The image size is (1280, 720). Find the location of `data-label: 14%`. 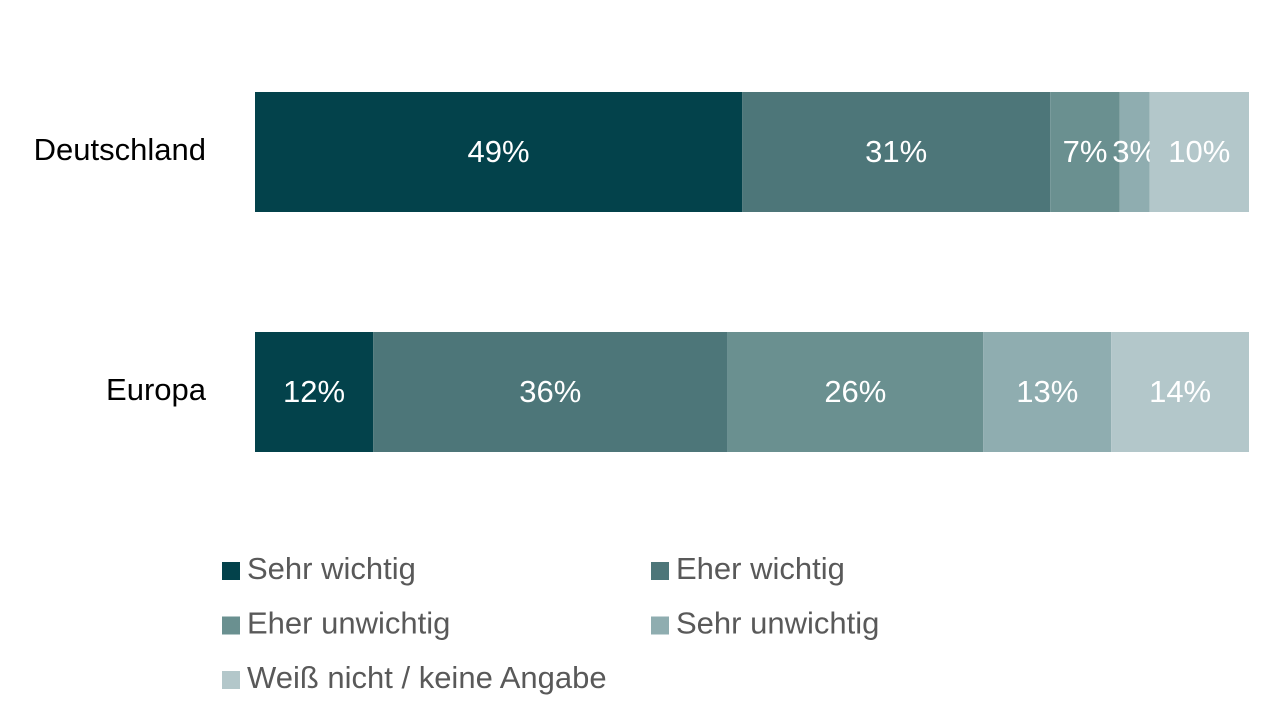

data-label: 14% is located at coordinates (1180, 391).